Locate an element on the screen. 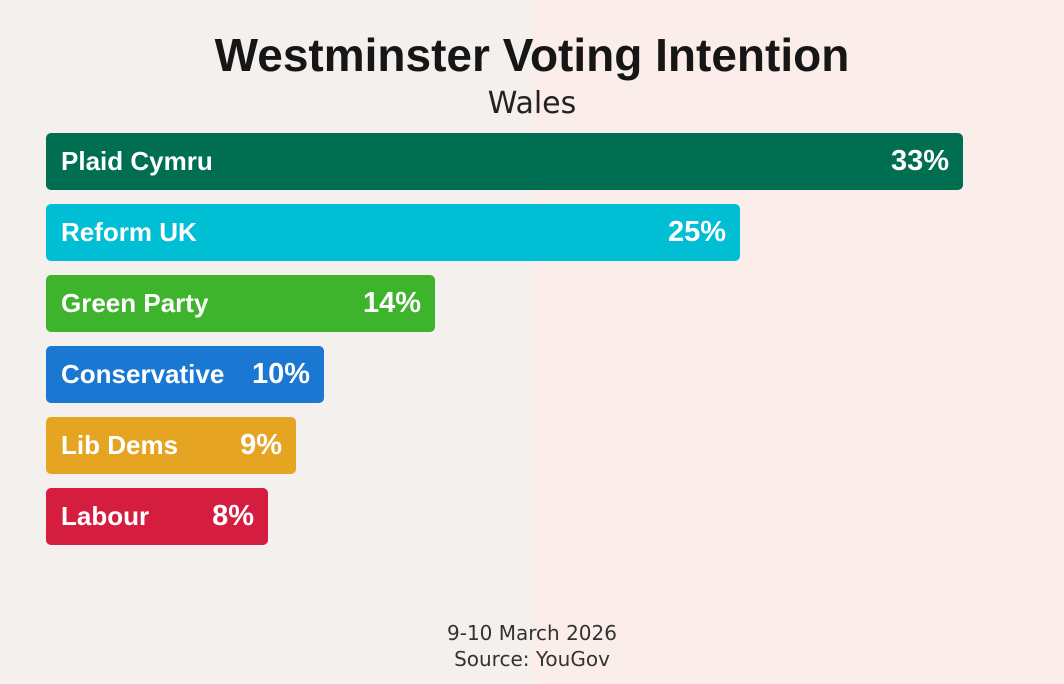 The height and width of the screenshot is (684, 1064). bar-plaid-cymru: Plaid Cymru 33% is located at coordinates (504, 161).